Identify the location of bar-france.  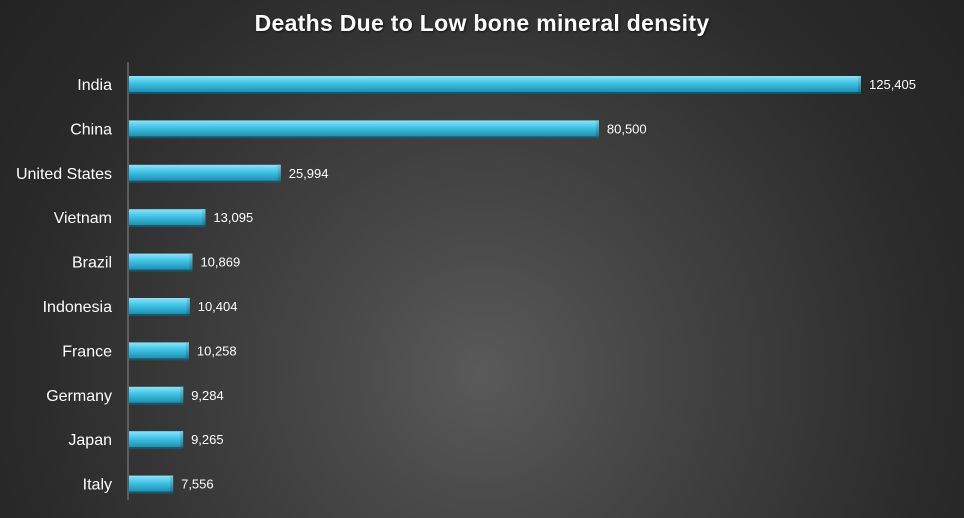
(159, 350).